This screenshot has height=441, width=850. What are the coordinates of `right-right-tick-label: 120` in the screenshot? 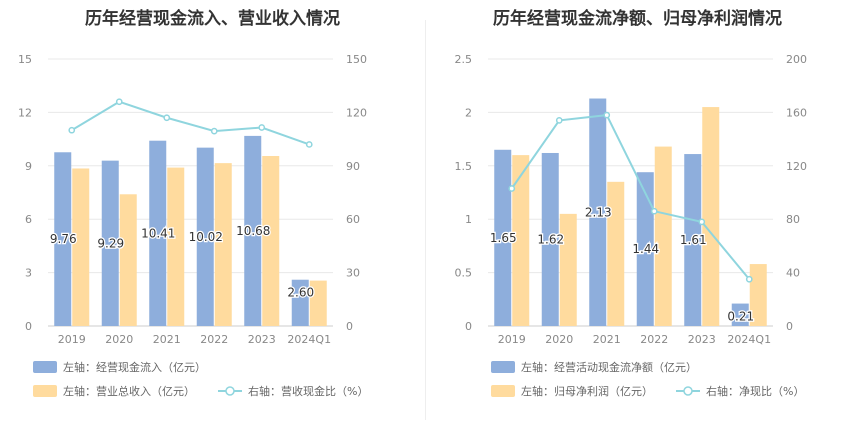 It's located at (796, 166).